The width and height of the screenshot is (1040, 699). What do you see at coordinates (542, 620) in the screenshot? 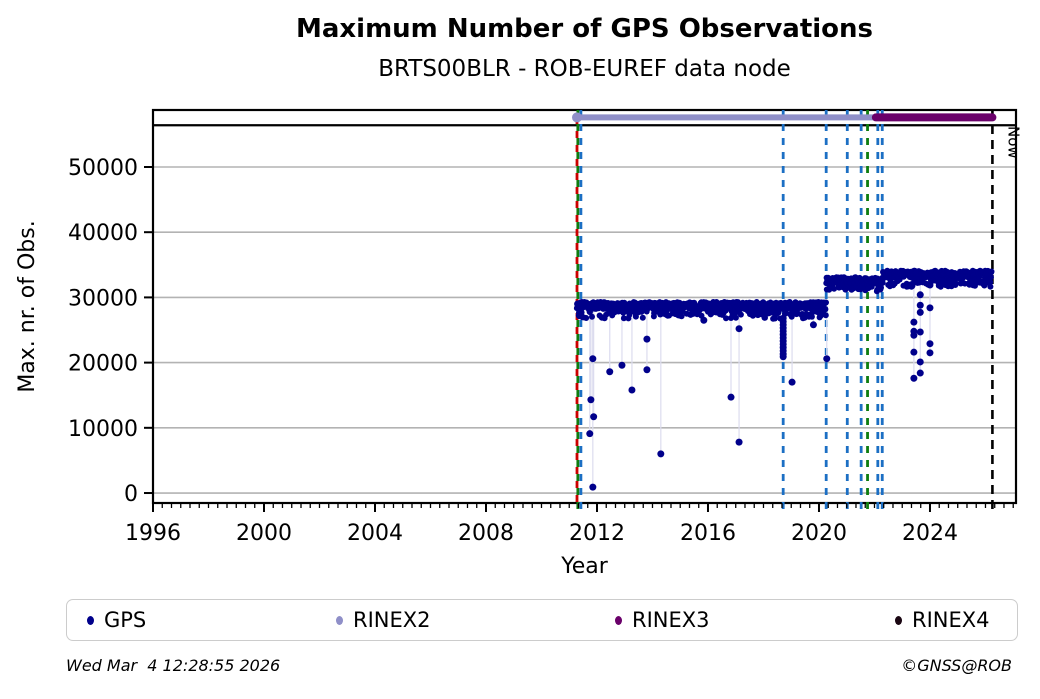
I see `legend: GPS RINEX2 RINEX3 RINEX4` at bounding box center [542, 620].